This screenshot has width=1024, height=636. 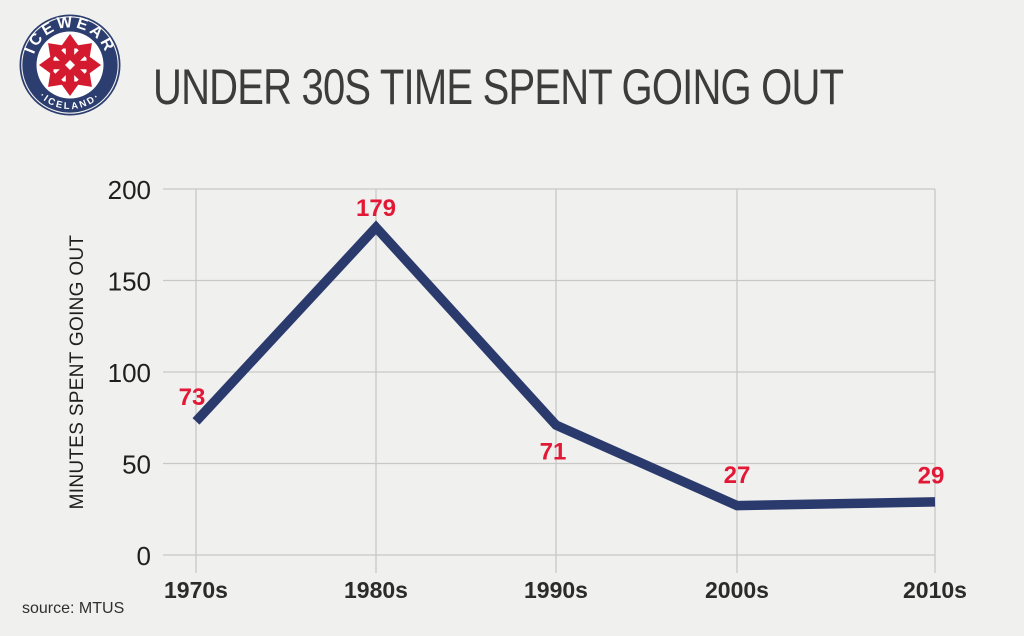 What do you see at coordinates (737, 475) in the screenshot?
I see `data-label: 27` at bounding box center [737, 475].